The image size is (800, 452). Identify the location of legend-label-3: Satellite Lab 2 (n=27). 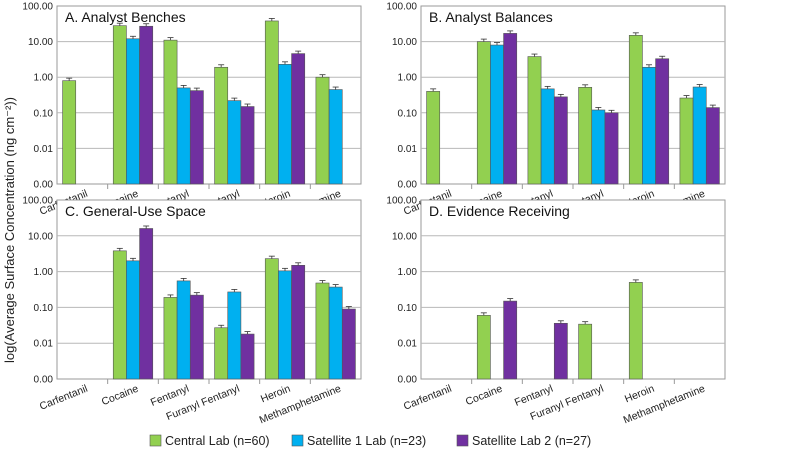
(531, 441).